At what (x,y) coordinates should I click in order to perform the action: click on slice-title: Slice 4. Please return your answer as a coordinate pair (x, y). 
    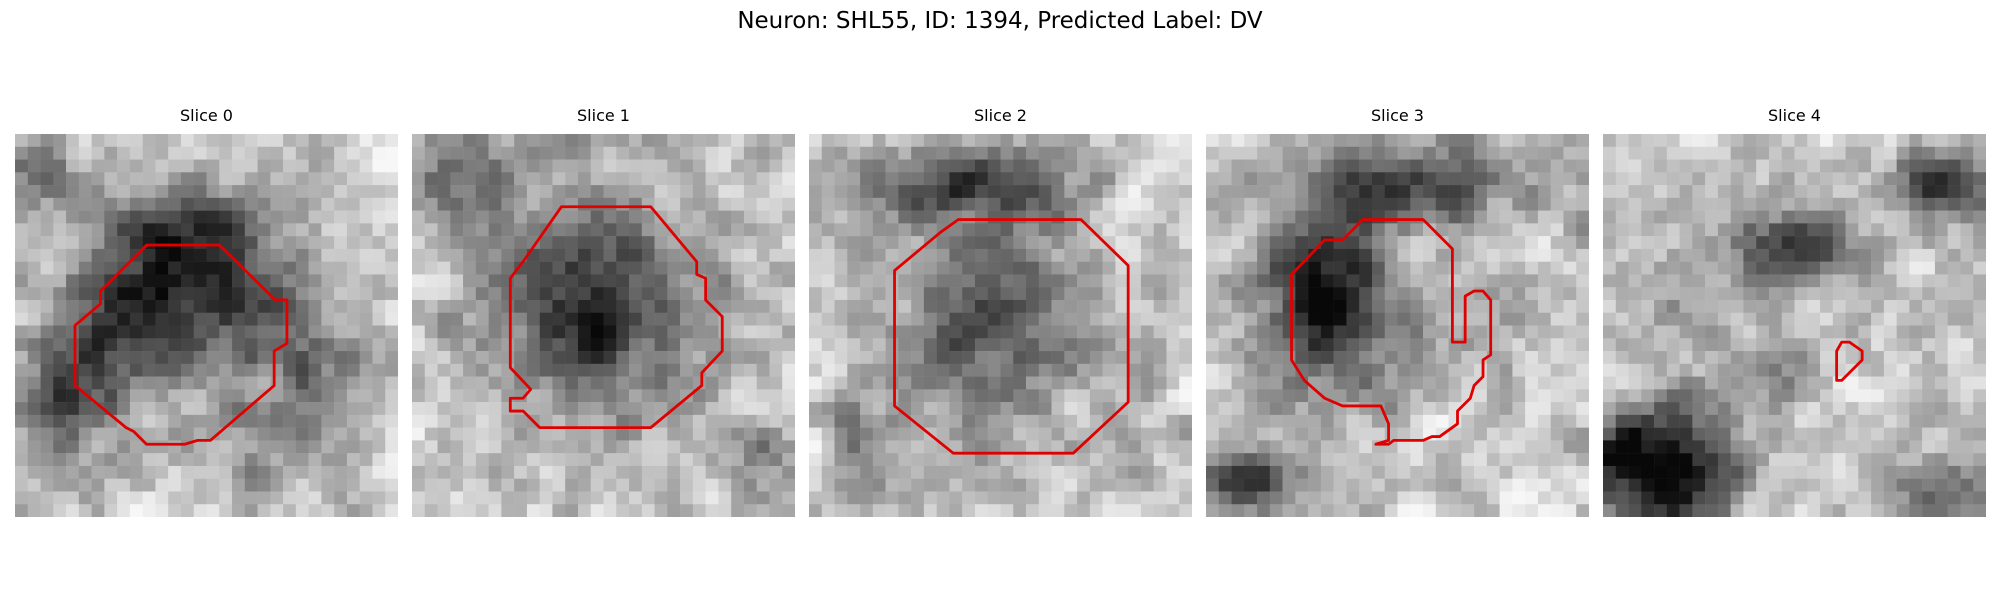
    Looking at the image, I should click on (1794, 115).